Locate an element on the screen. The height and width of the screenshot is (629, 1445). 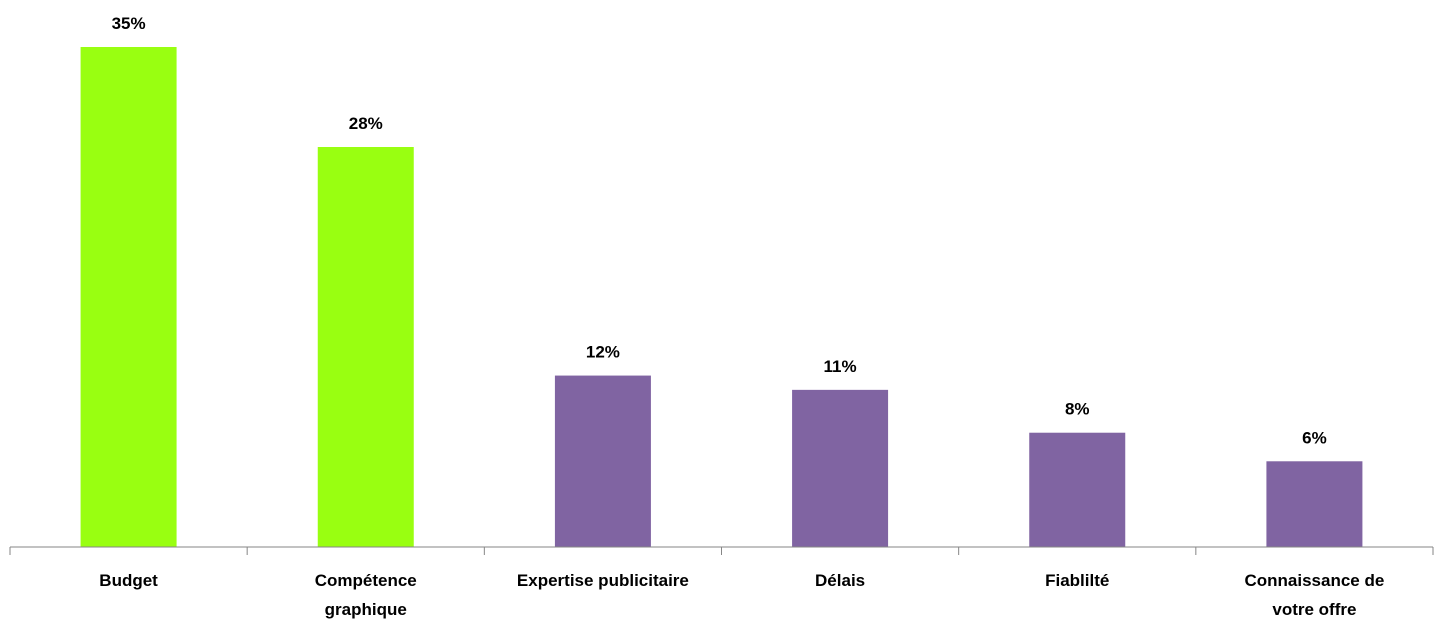
data-label: 11% is located at coordinates (840, 366).